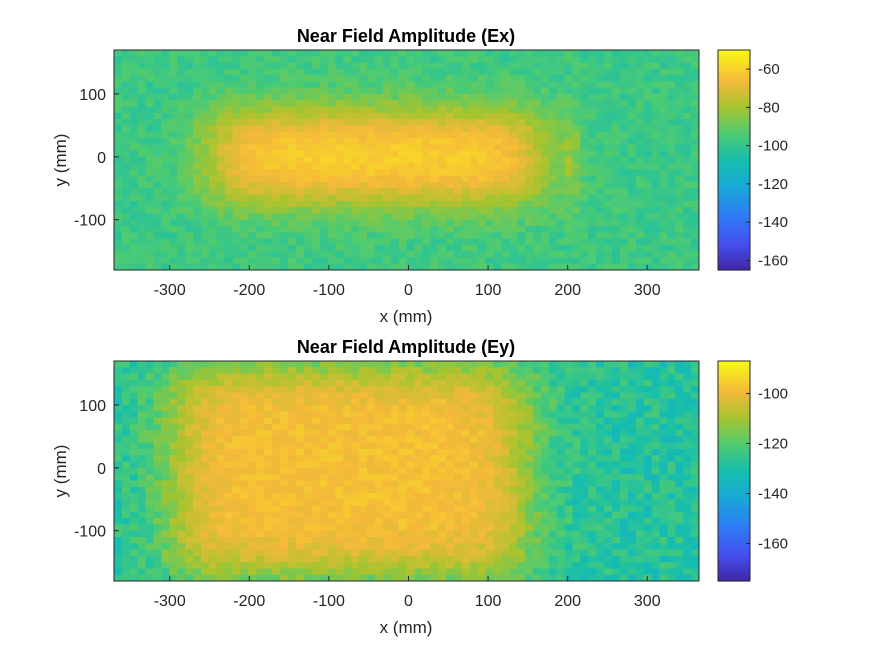 This screenshot has height=656, width=875. Describe the element at coordinates (249, 290) in the screenshot. I see `x-tick-label: -200` at that location.